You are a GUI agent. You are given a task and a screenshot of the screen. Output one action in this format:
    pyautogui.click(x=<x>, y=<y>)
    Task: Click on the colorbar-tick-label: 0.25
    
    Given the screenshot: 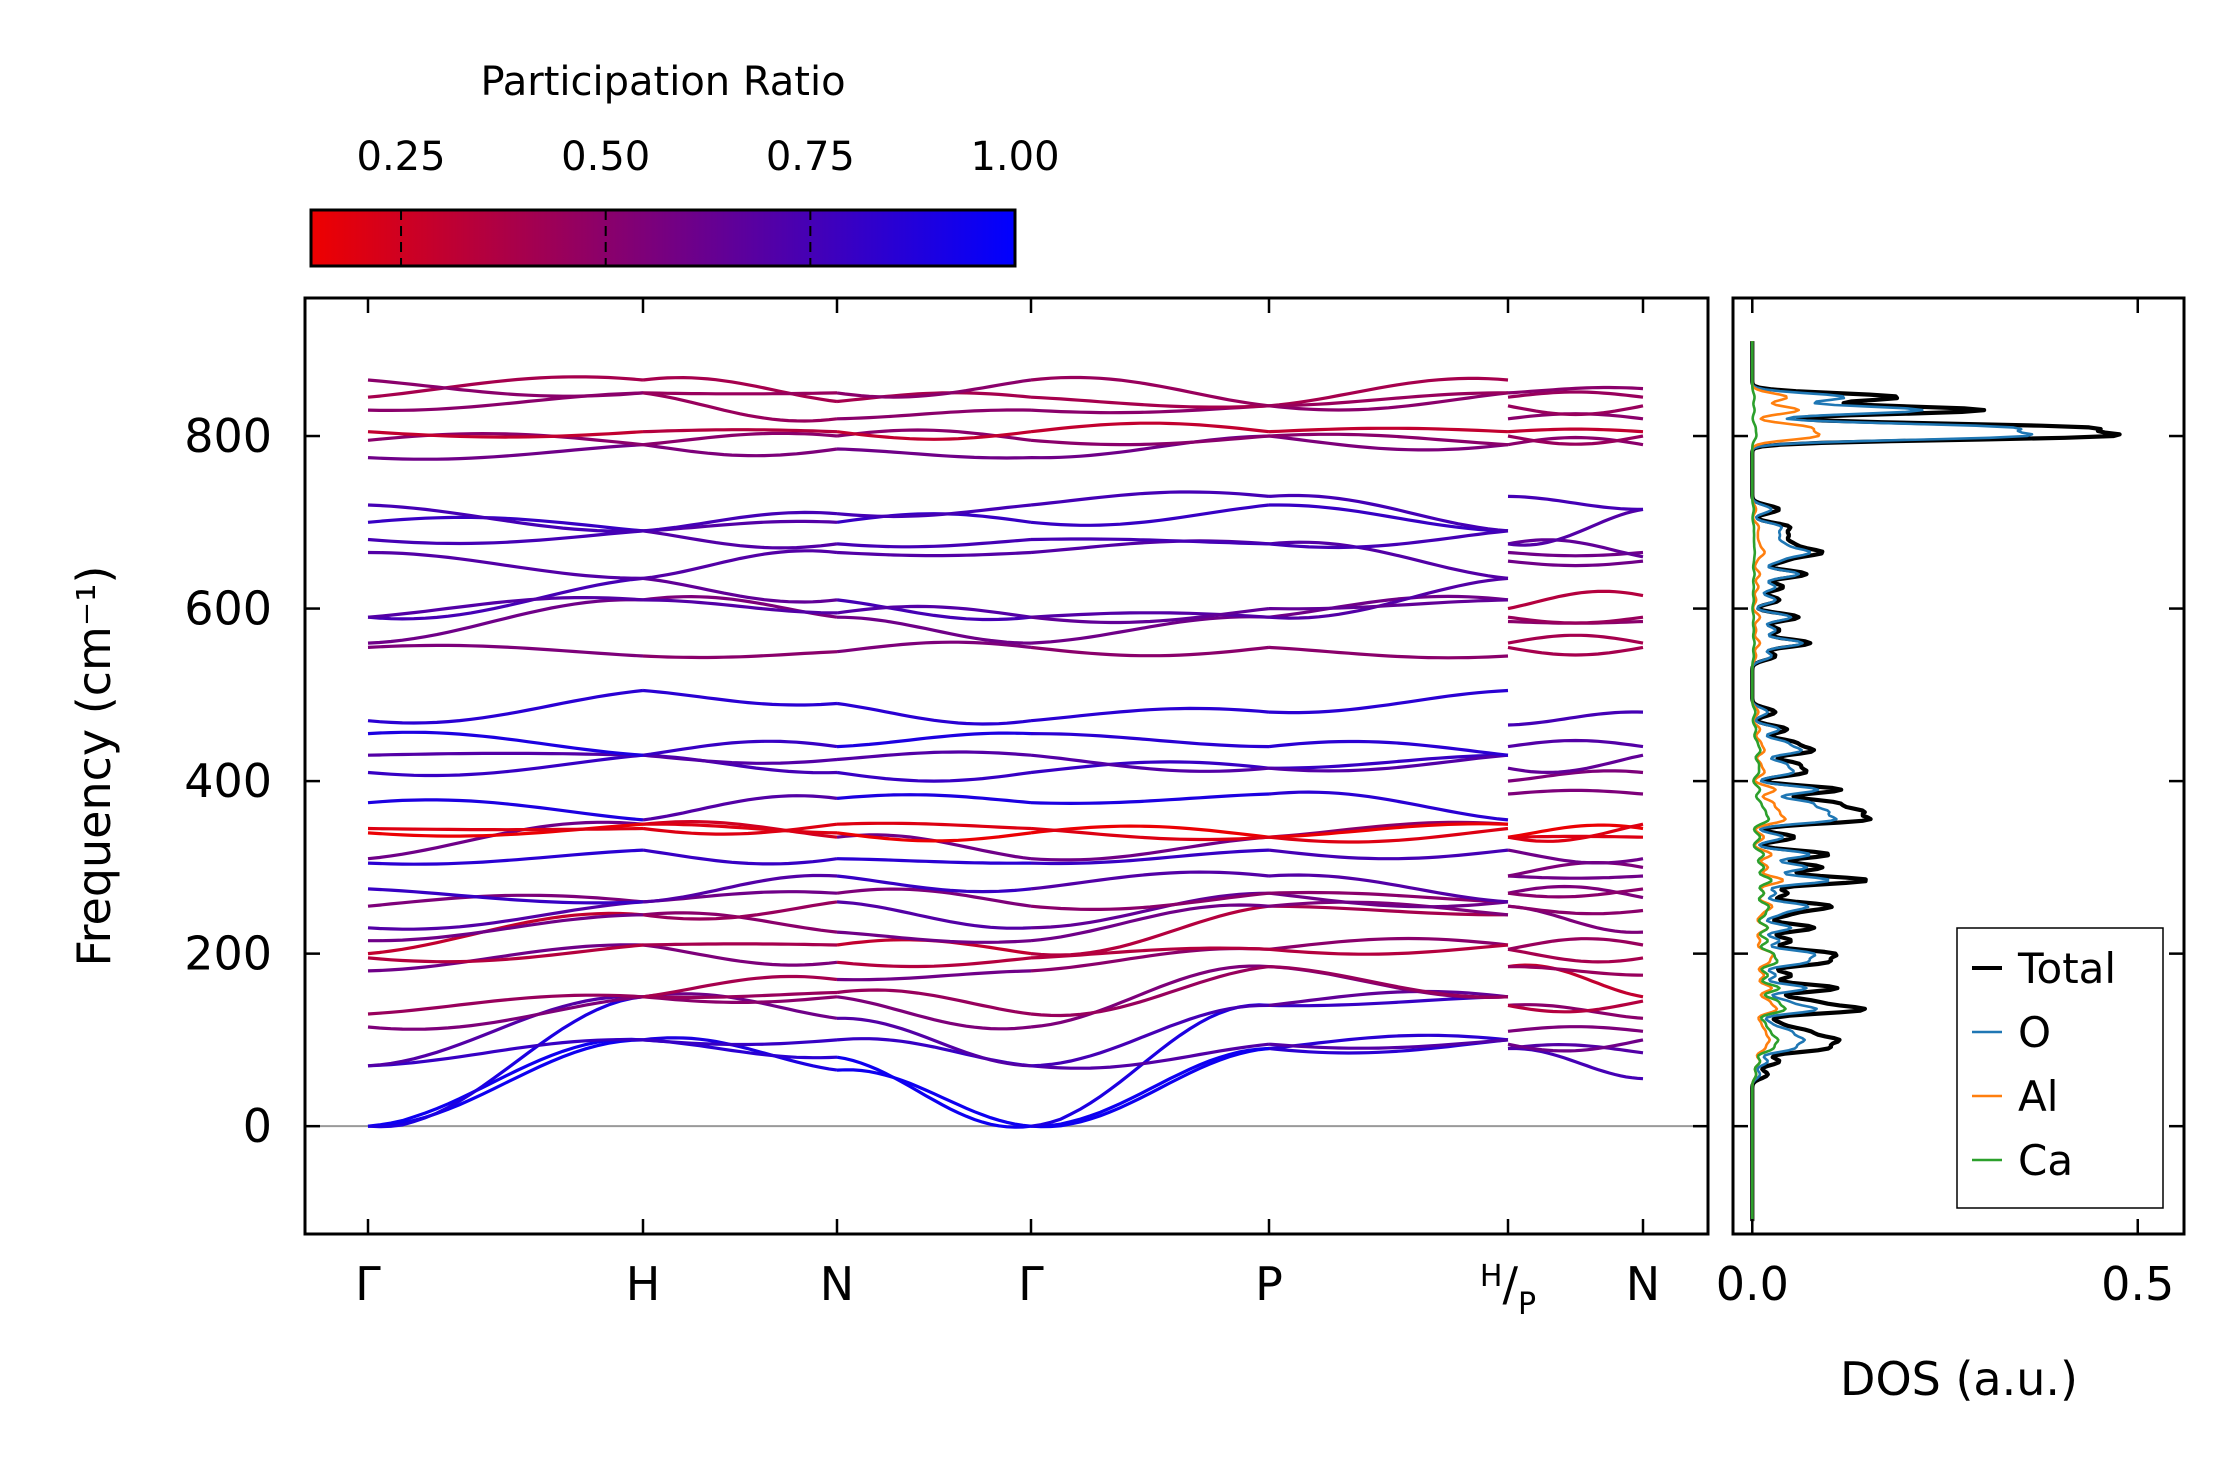 What is the action you would take?
    pyautogui.click(x=401, y=157)
    